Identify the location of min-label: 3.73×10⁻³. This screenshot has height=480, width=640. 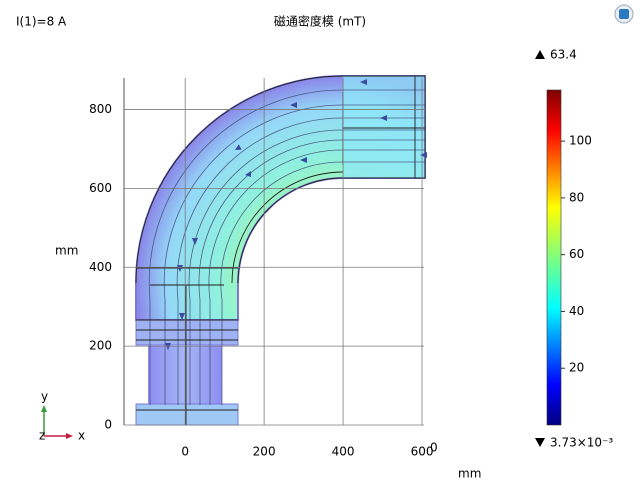
(581, 443).